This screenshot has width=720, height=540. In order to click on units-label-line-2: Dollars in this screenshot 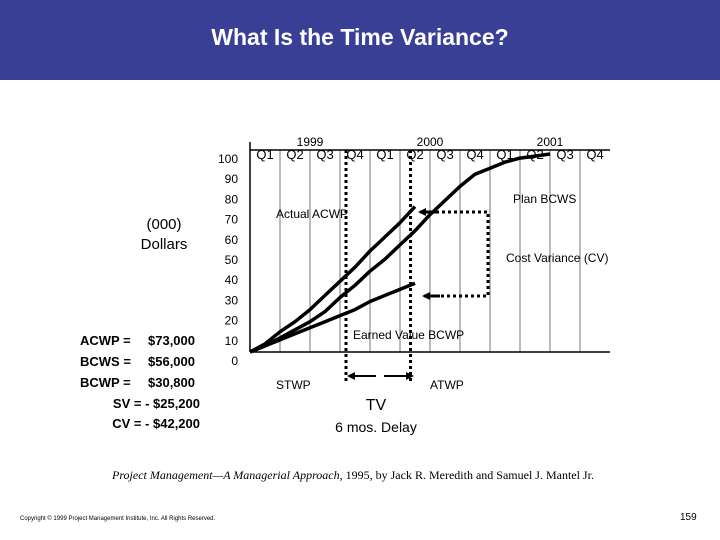, I will do `click(164, 244)`.